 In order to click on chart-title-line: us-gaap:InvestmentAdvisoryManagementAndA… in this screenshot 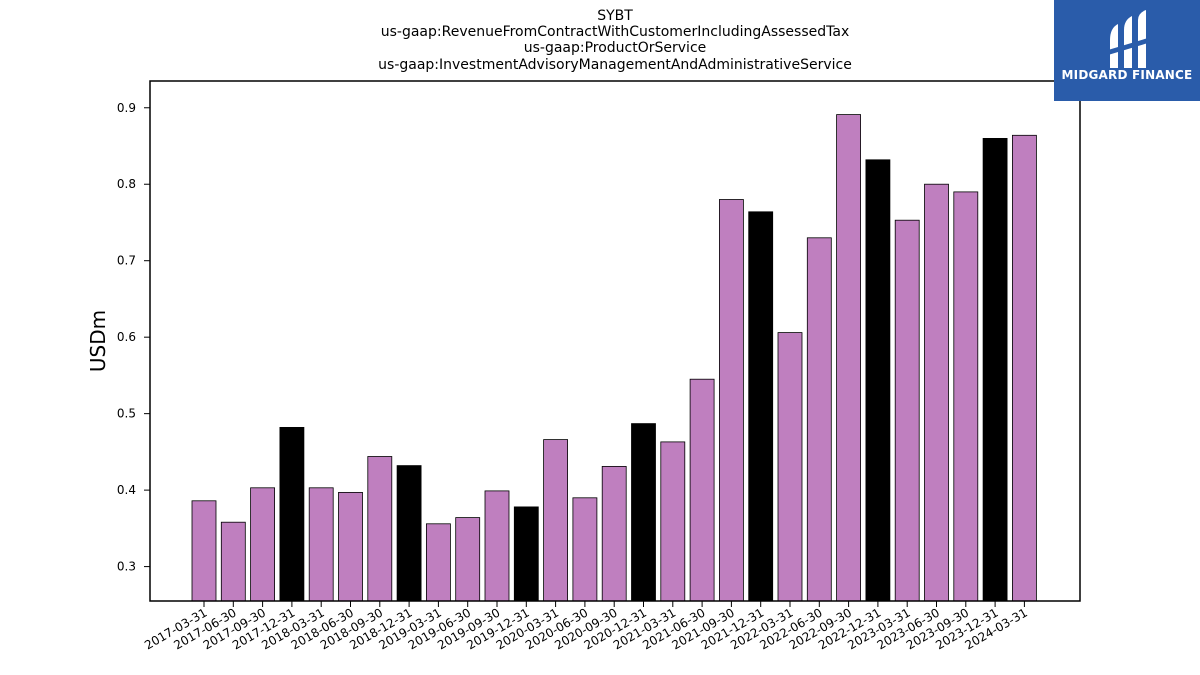, I will do `click(615, 65)`.